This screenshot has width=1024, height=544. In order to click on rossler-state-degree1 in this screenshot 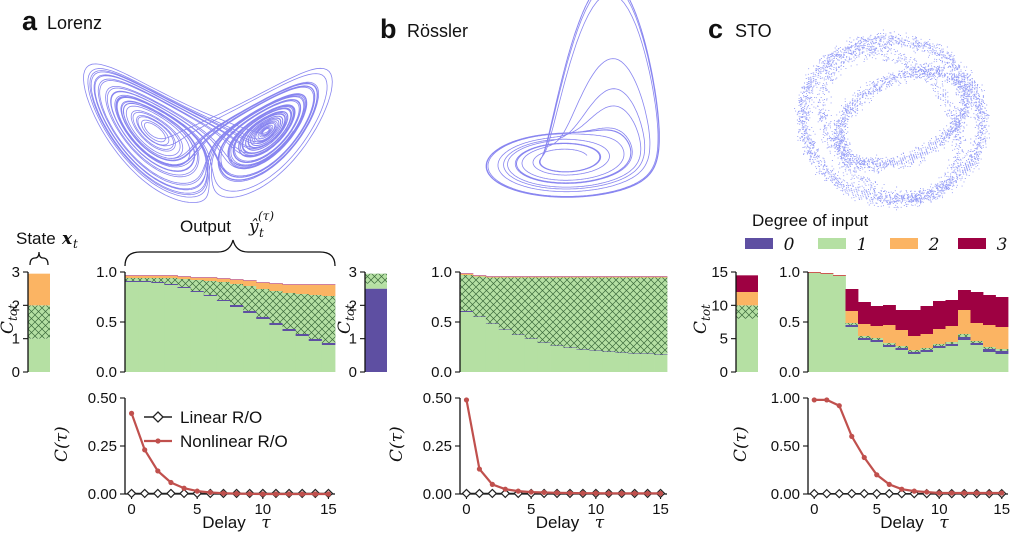, I will do `click(376, 286)`.